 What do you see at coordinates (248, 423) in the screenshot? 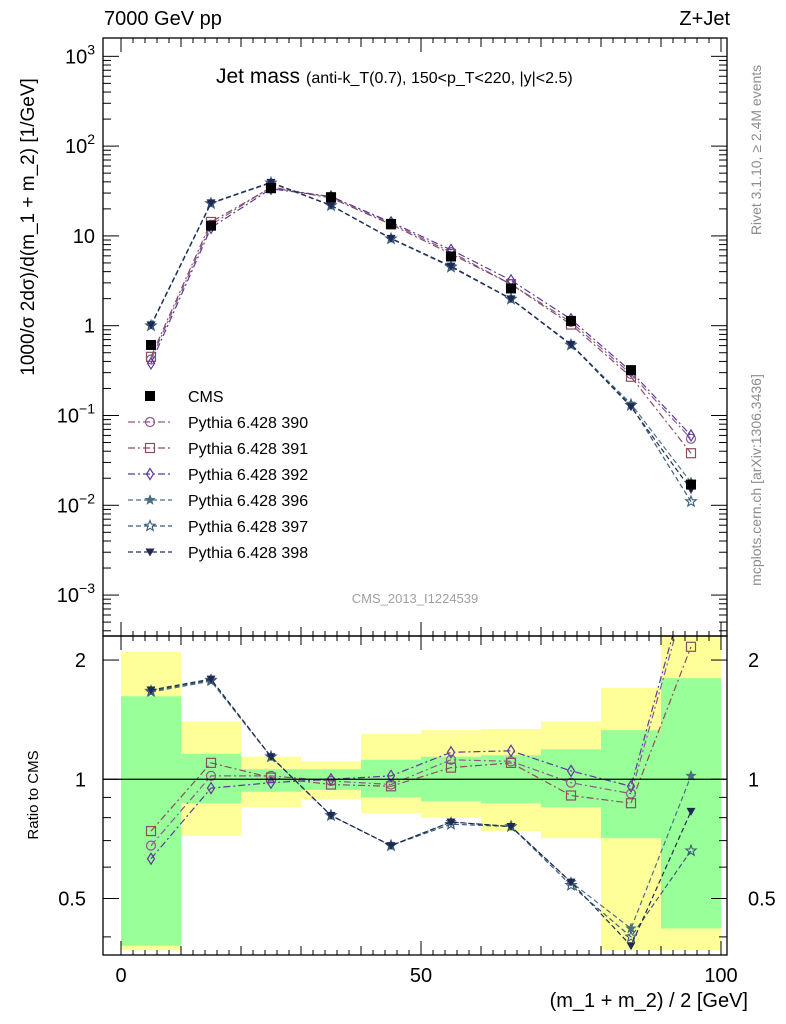
I see `legend-label: Pythia 6.428 390` at bounding box center [248, 423].